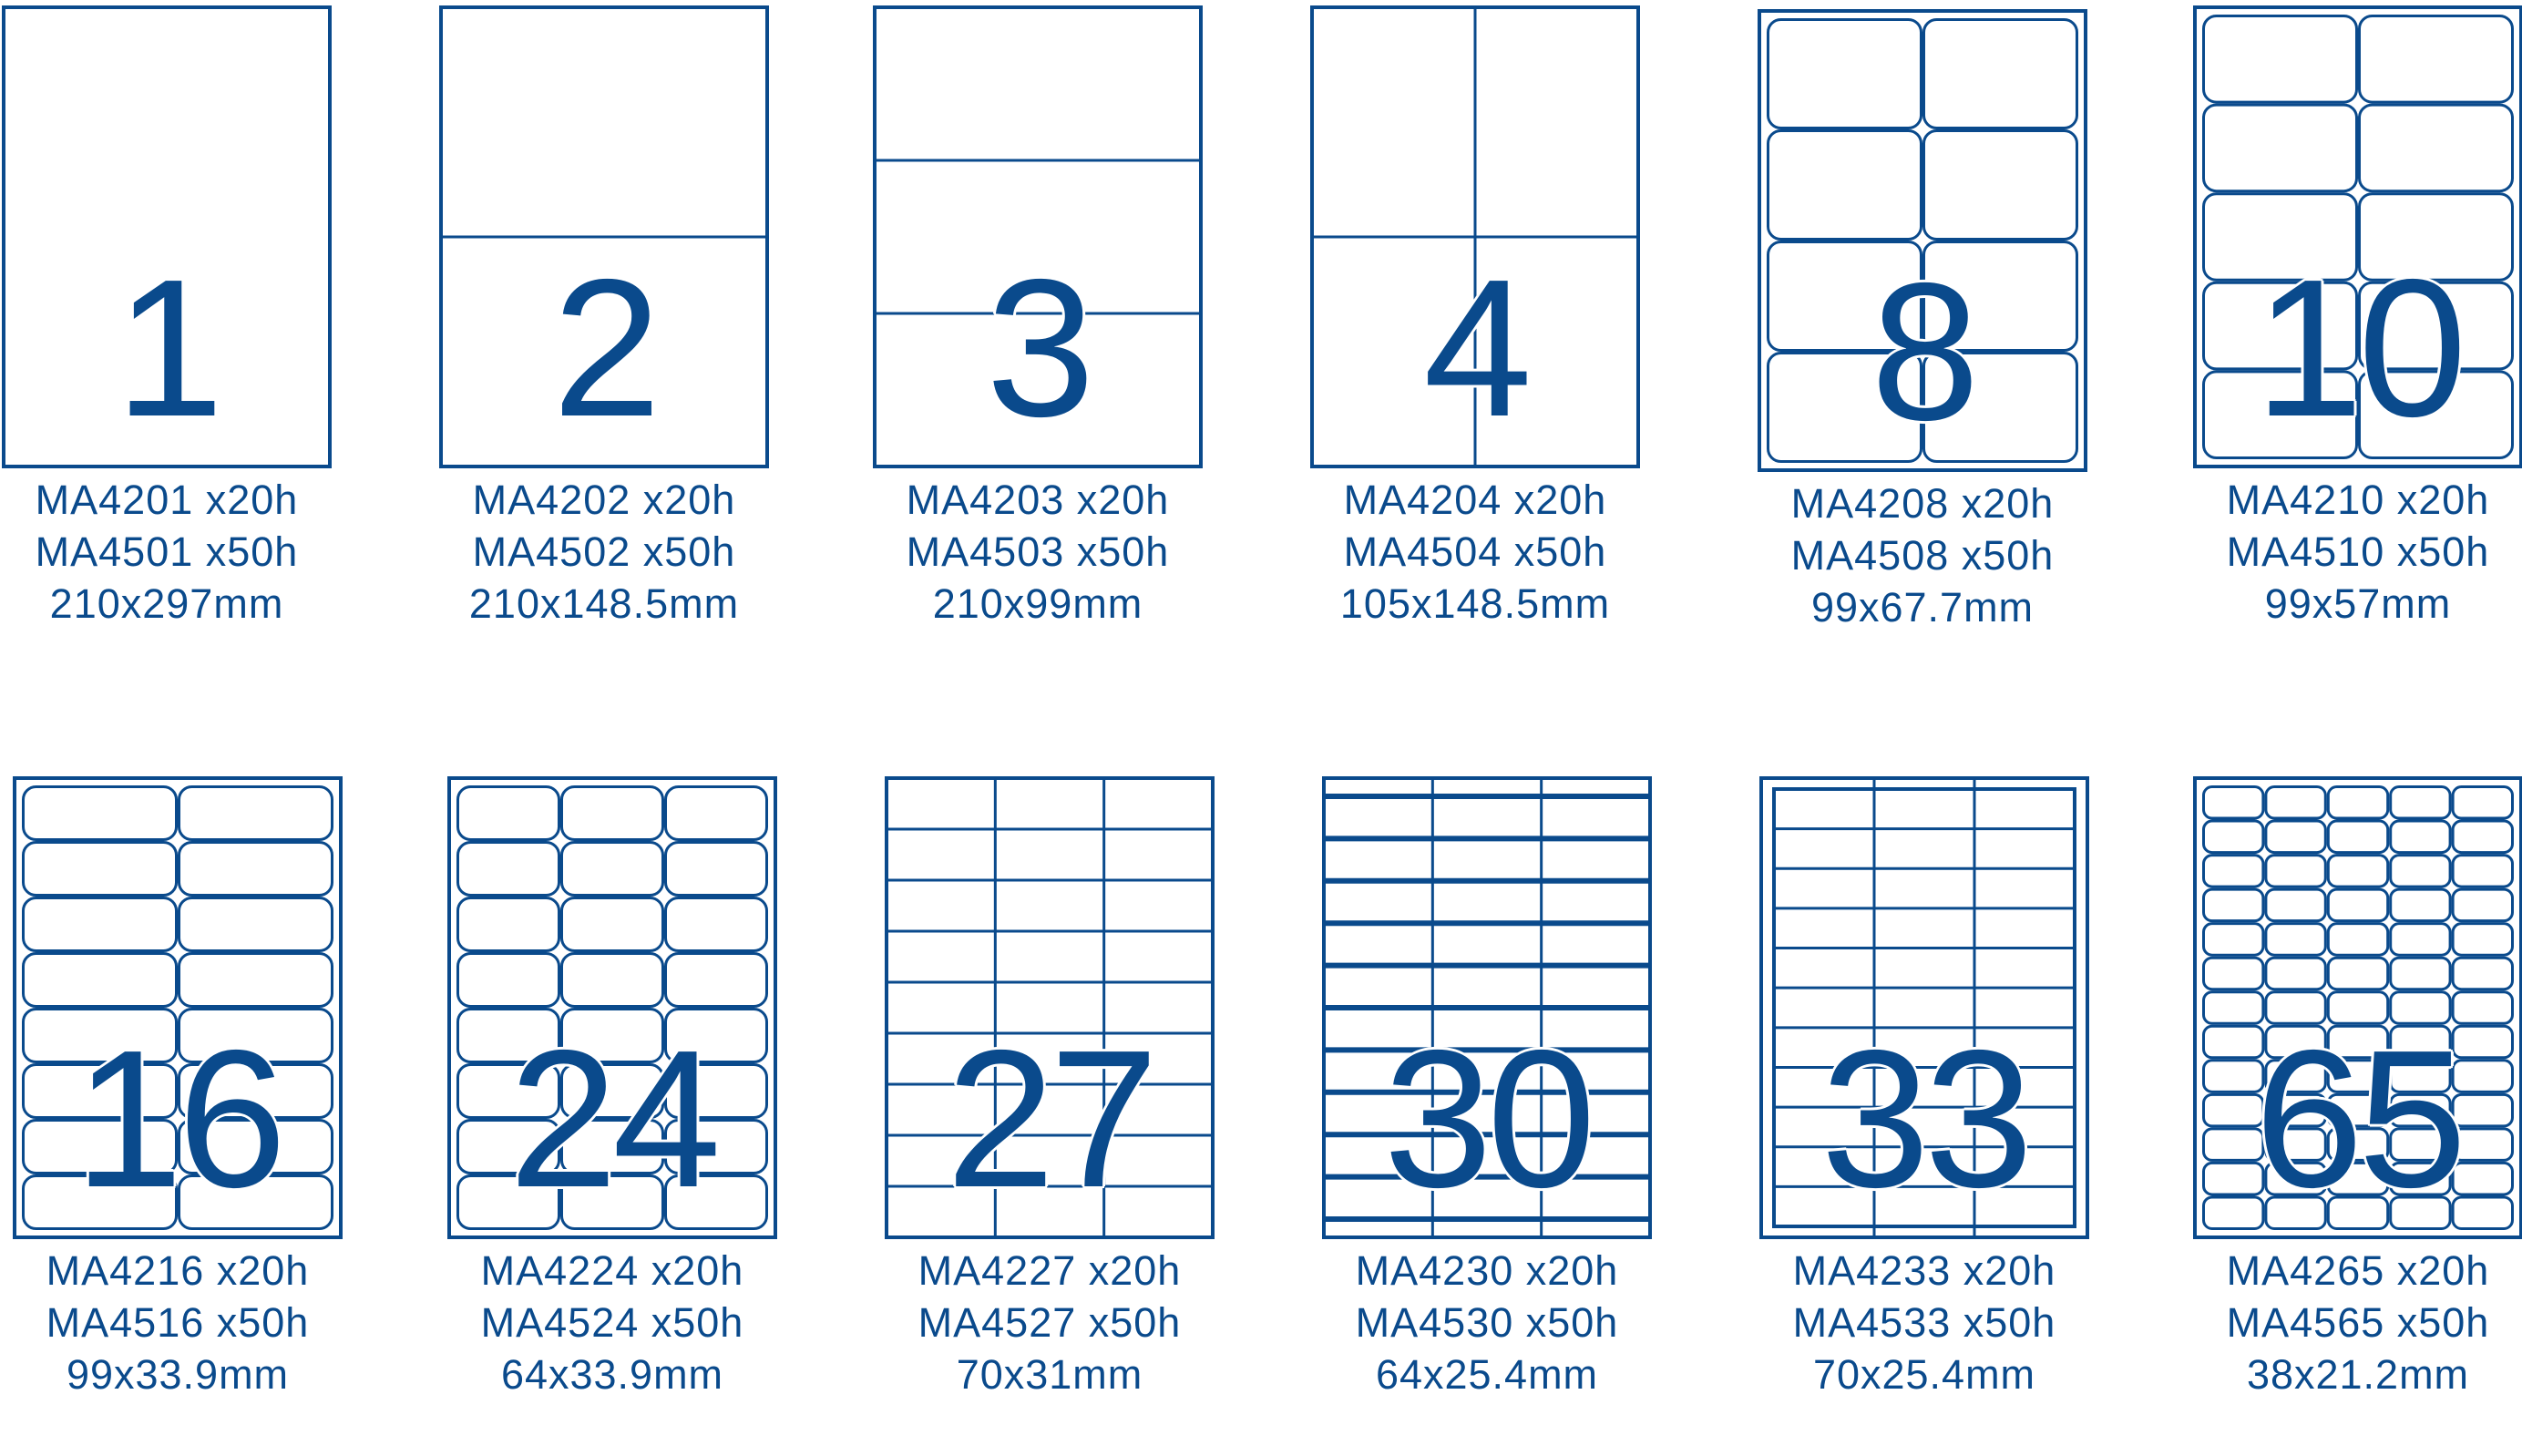  I want to click on sheet-layout-preview: 65, so click(2357, 1007).